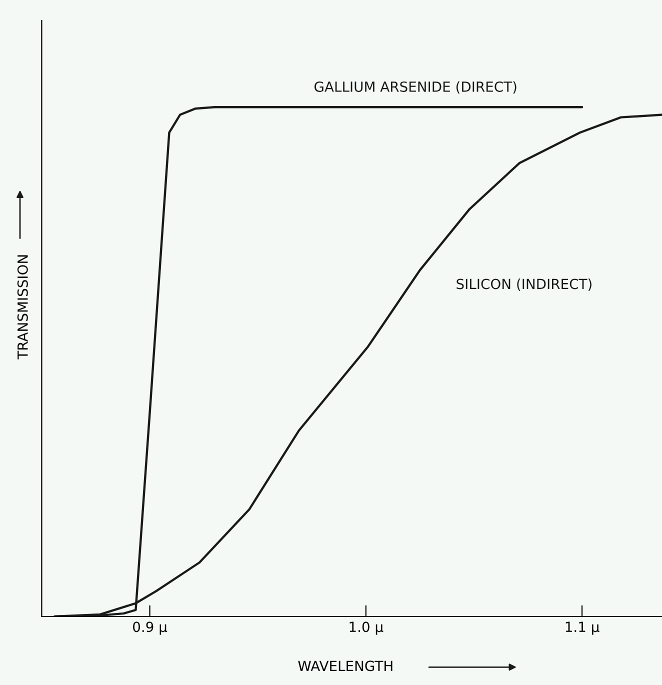  What do you see at coordinates (150, 628) in the screenshot?
I see `x-tick-label: 0.9 μ` at bounding box center [150, 628].